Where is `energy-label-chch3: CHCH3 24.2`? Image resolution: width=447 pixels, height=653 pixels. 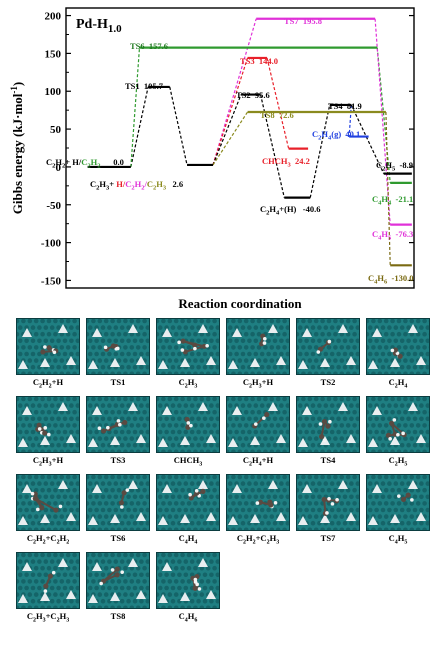
energy-label-chch3: CHCH3 24.2 is located at coordinates (286, 162).